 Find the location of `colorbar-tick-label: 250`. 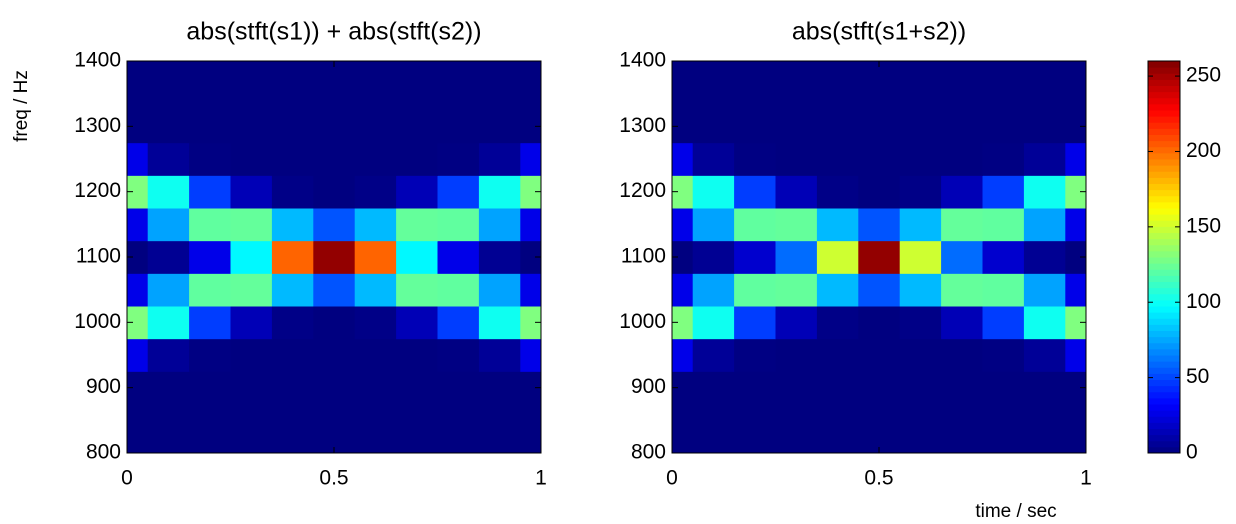

colorbar-tick-label: 250 is located at coordinates (1203, 75).